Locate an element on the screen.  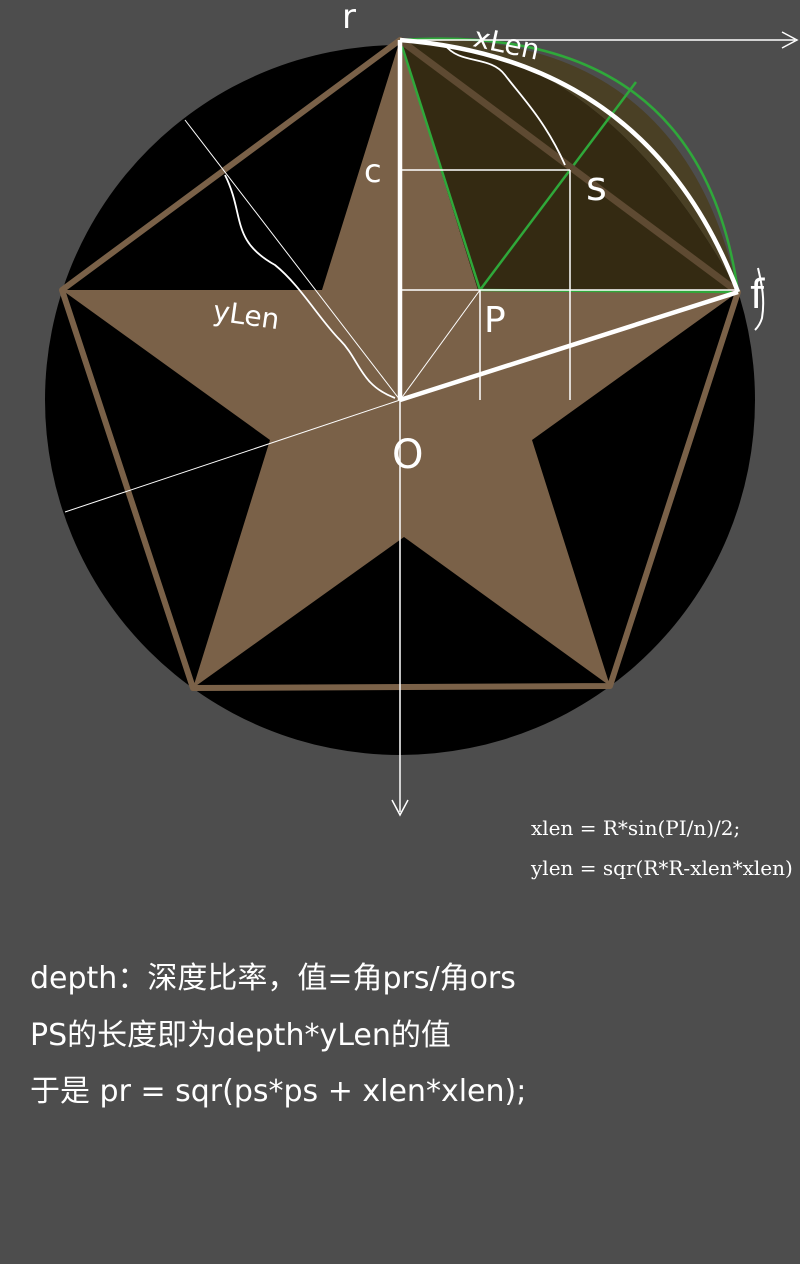
note-ps-length: PS的长度即为depth*yLen的值 is located at coordinates (240, 1035).